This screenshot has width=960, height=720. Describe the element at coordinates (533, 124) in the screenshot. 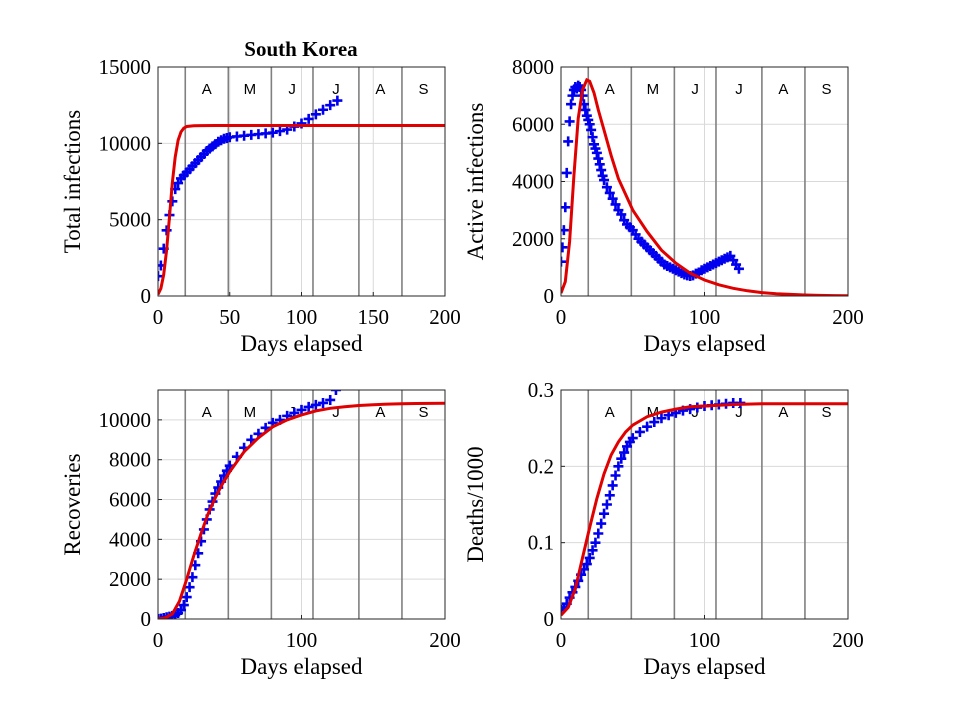

I see `y-tick-label: 6000` at that location.